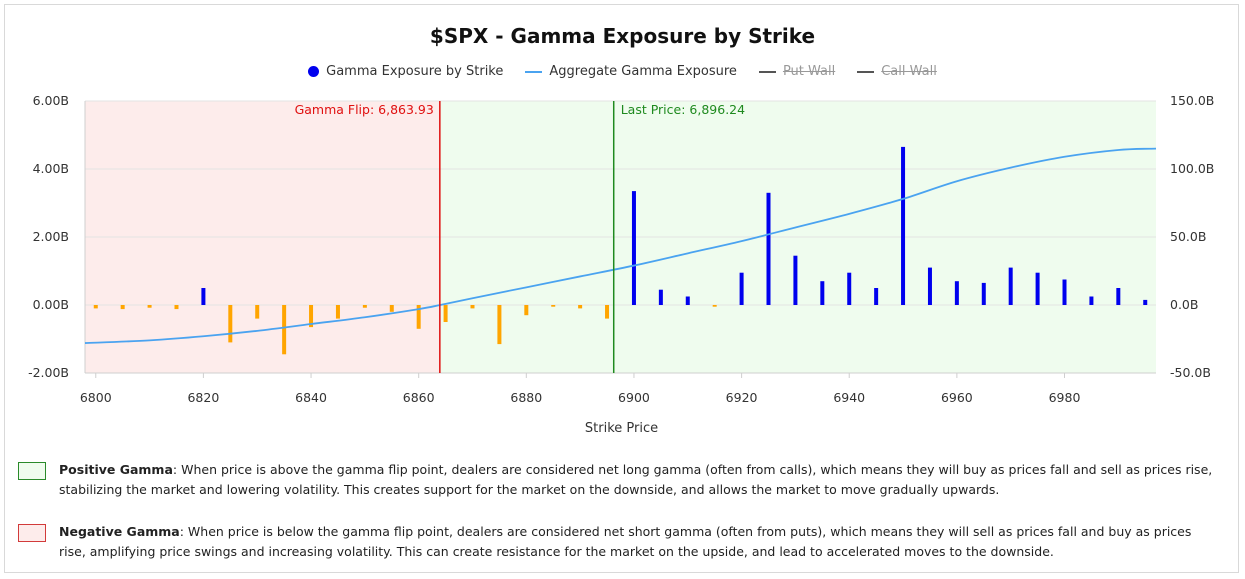 The width and height of the screenshot is (1245, 579). I want to click on legend-label: Put Wall, so click(809, 71).